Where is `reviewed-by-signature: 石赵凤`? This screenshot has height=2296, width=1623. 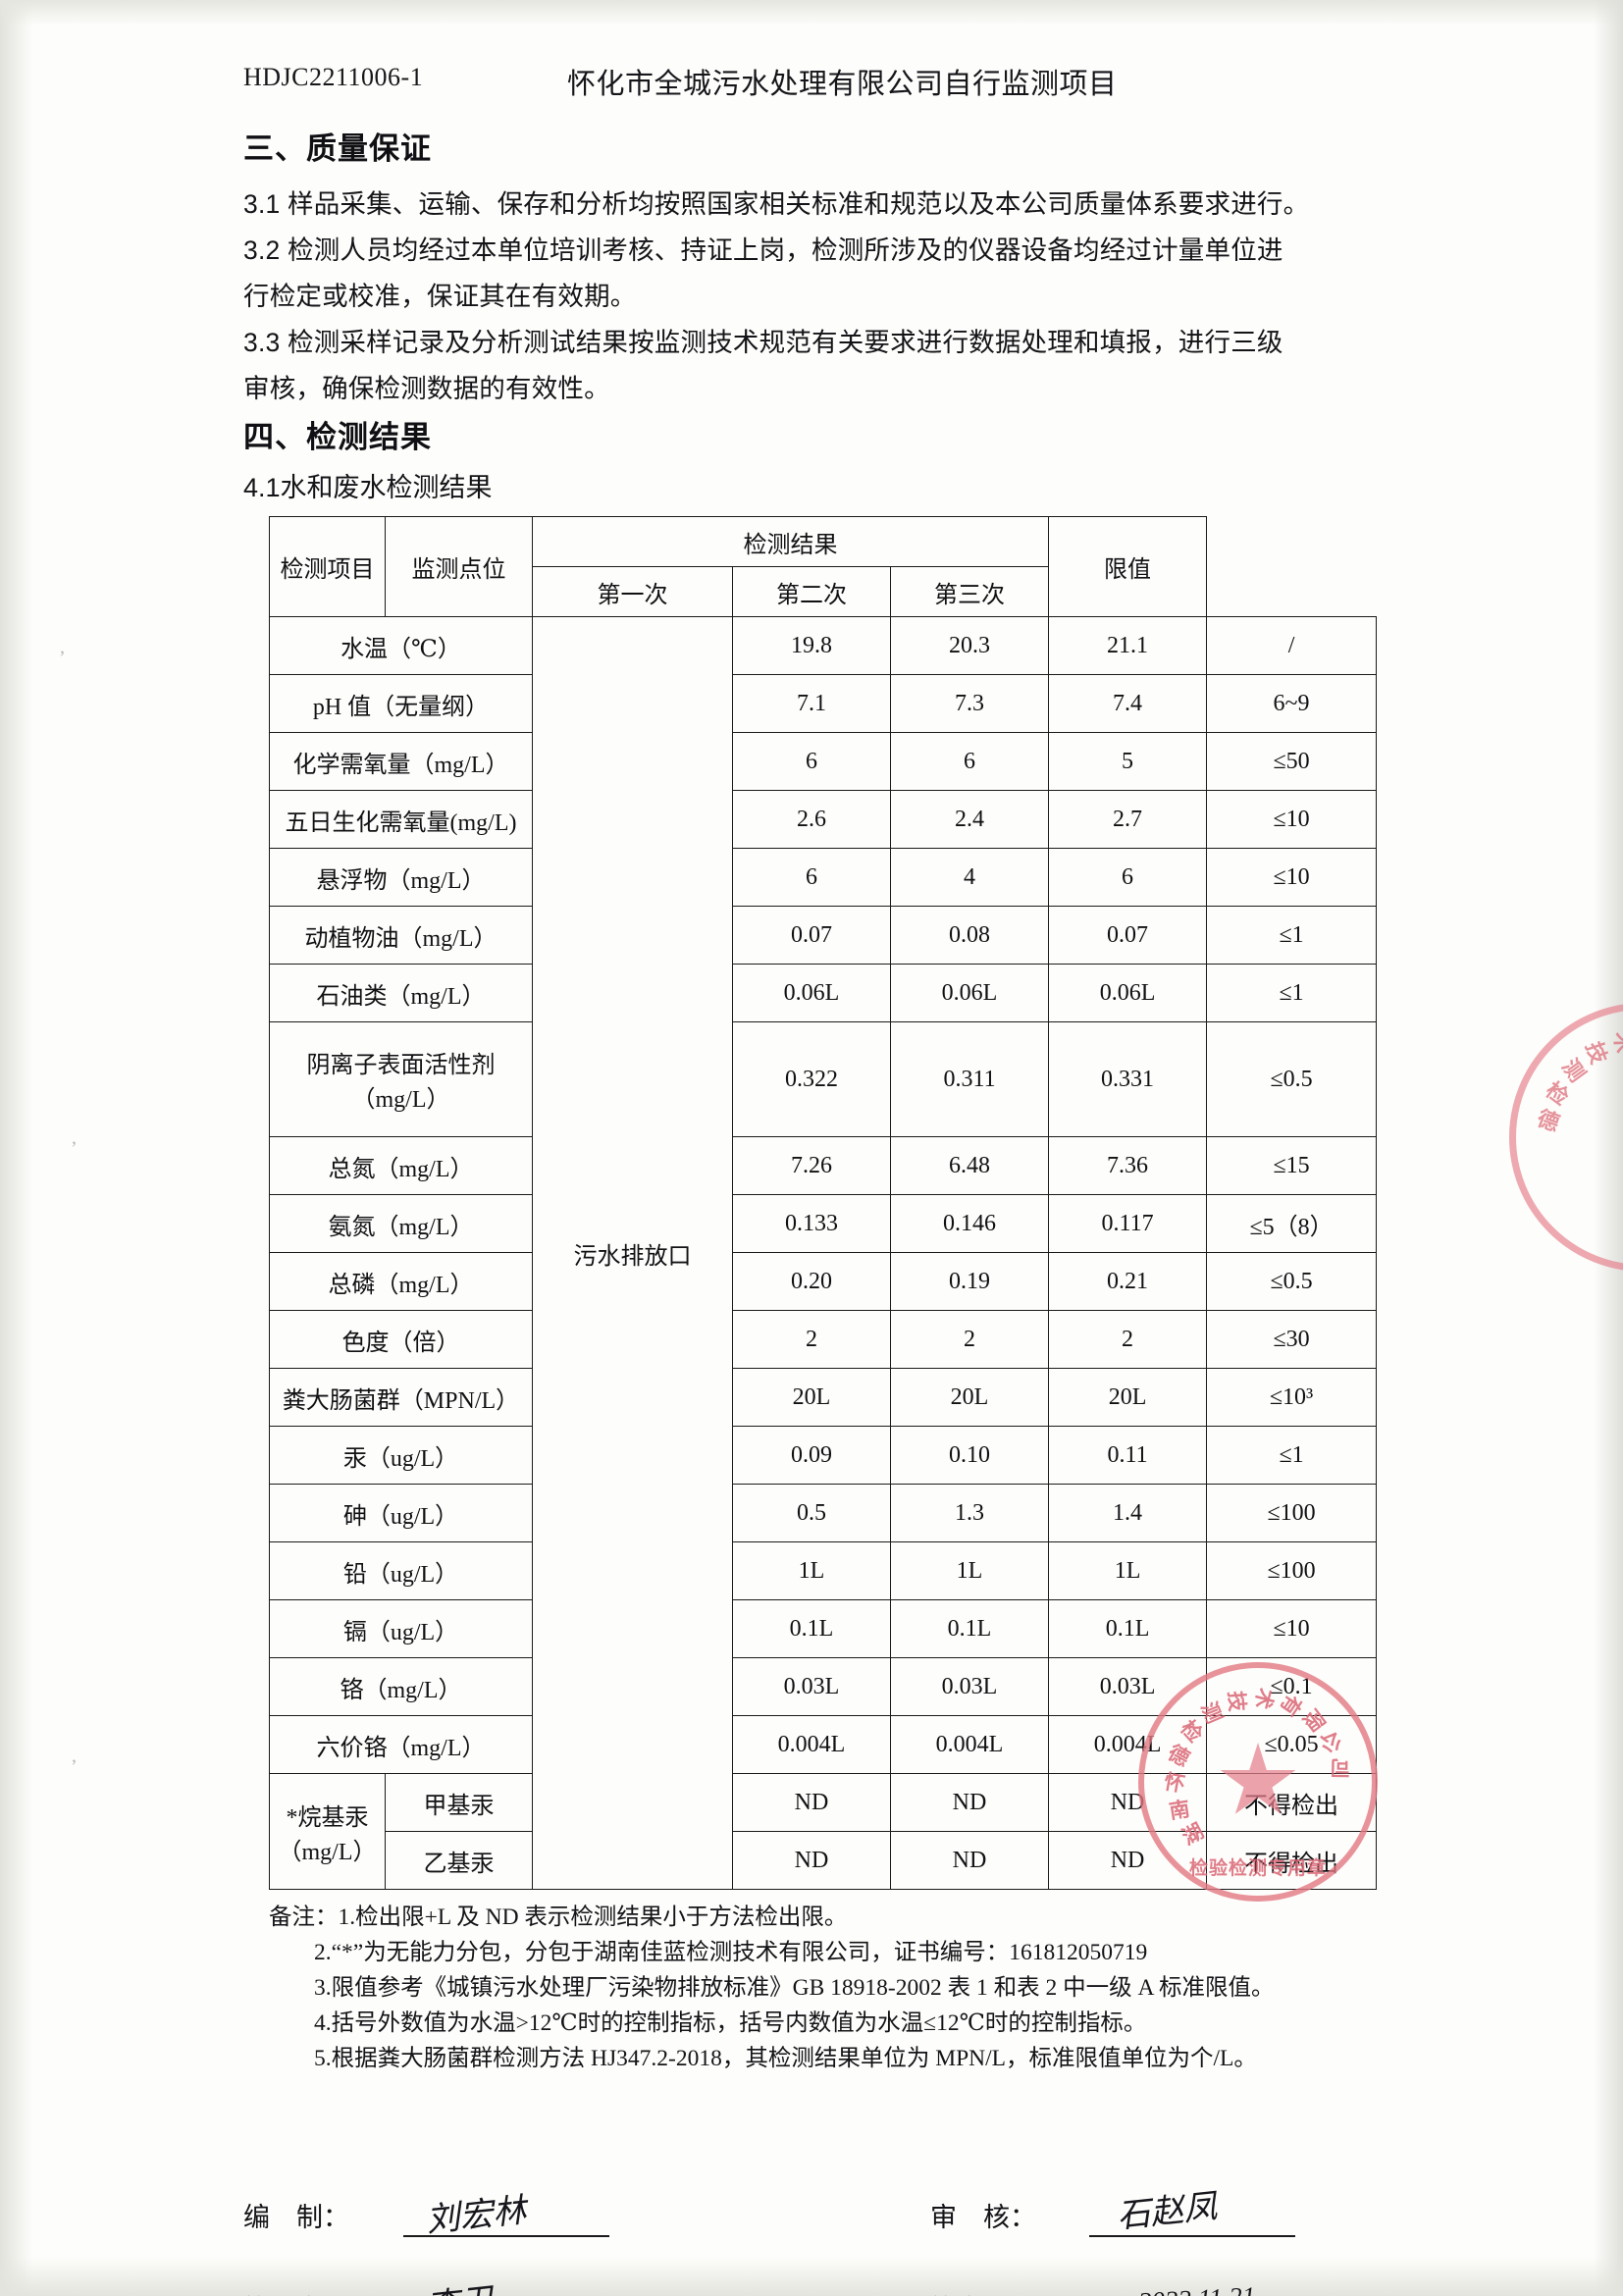
reviewed-by-signature: 石赵凤 is located at coordinates (1167, 2212).